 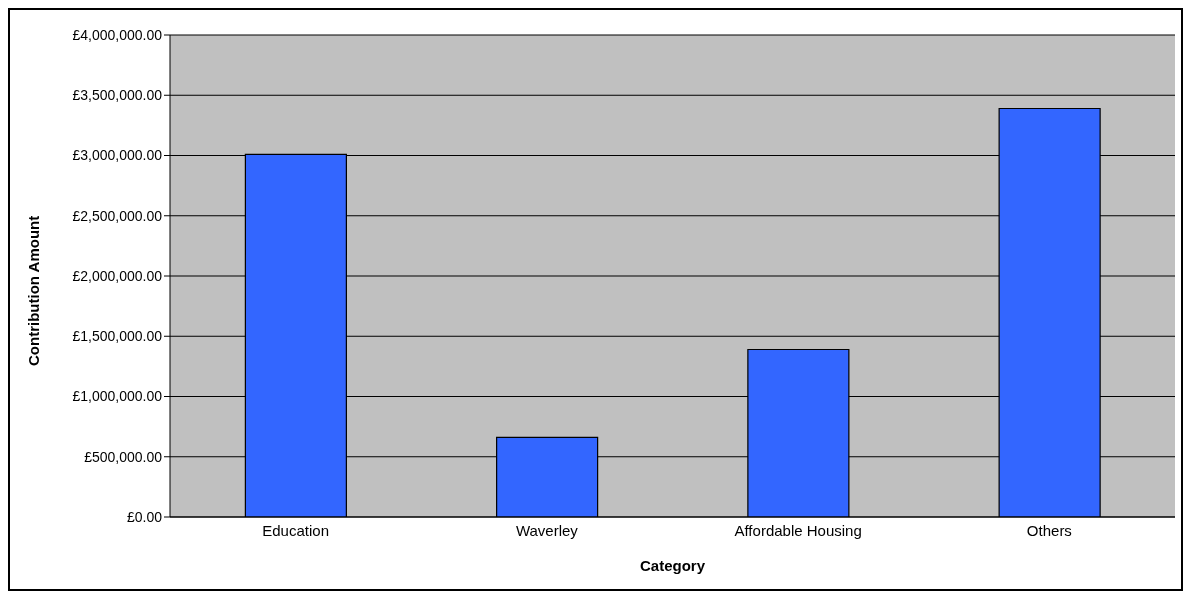 I want to click on y-axis-title: Contribution Amount, so click(x=34, y=290).